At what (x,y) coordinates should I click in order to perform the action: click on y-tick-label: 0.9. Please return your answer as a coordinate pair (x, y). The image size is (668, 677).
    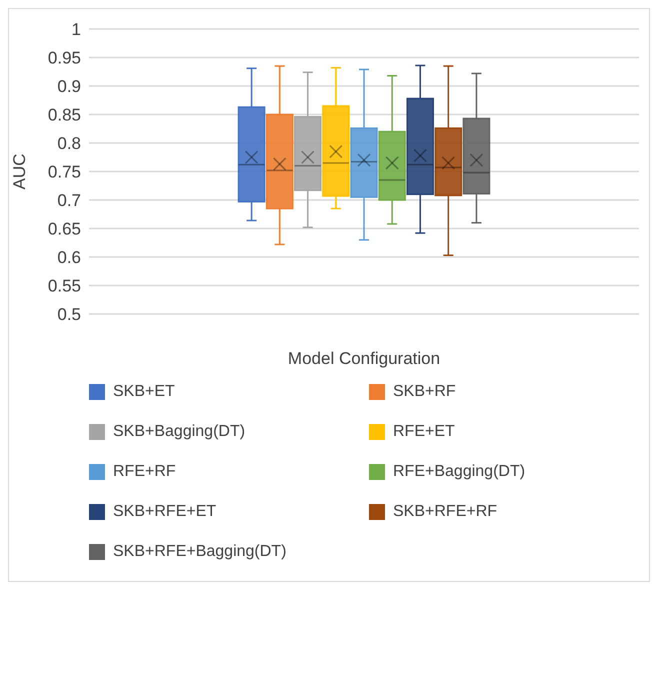
    Looking at the image, I should click on (69, 86).